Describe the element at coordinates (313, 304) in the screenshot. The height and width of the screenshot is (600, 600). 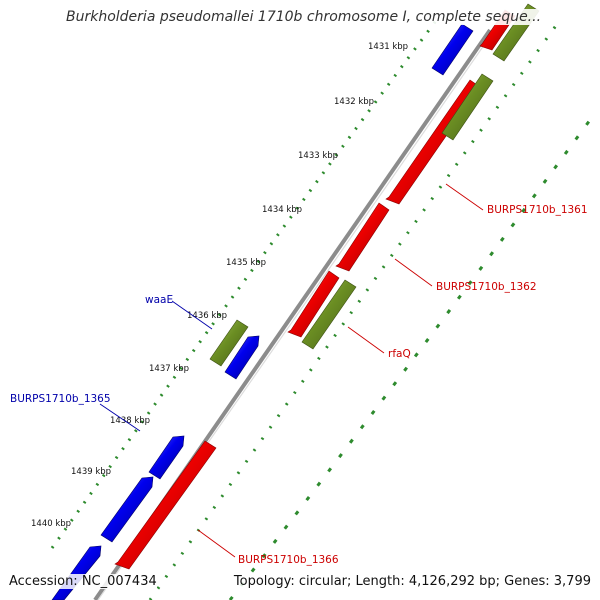
I see `gene-rfaQ-neighbor-arrow` at that location.